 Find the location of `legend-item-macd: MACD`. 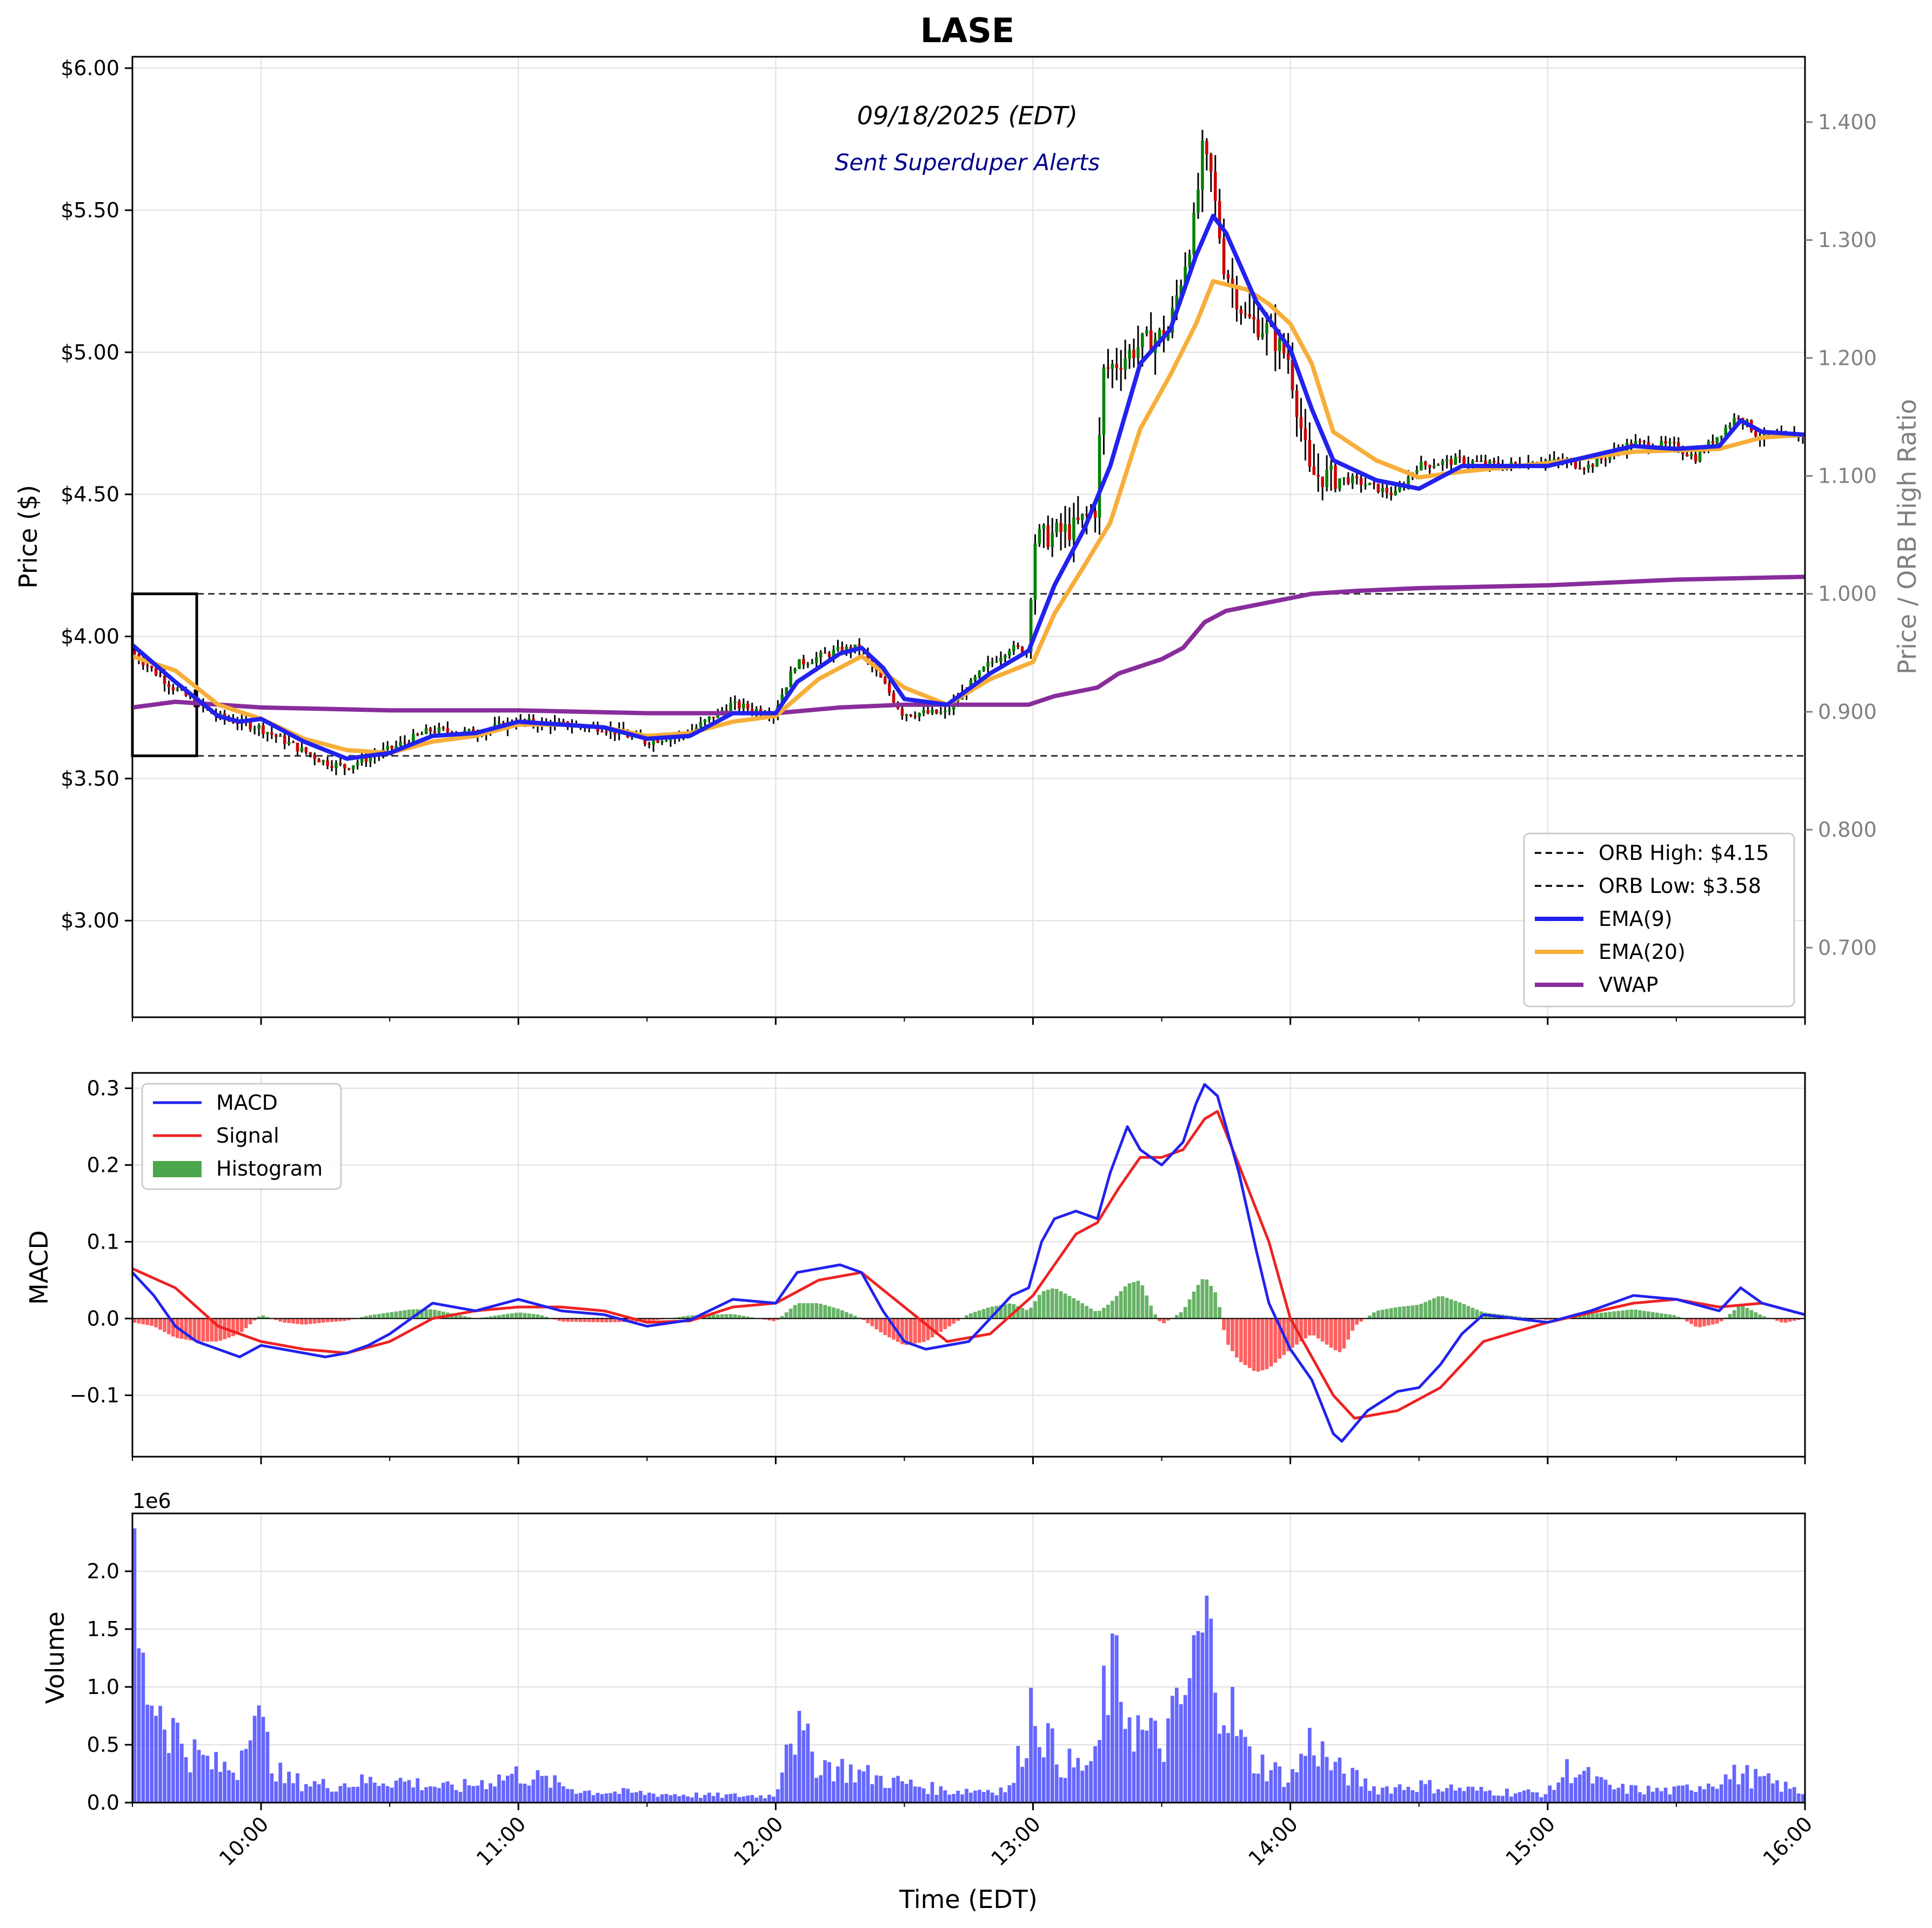

legend-item-macd: MACD is located at coordinates (215, 1103).